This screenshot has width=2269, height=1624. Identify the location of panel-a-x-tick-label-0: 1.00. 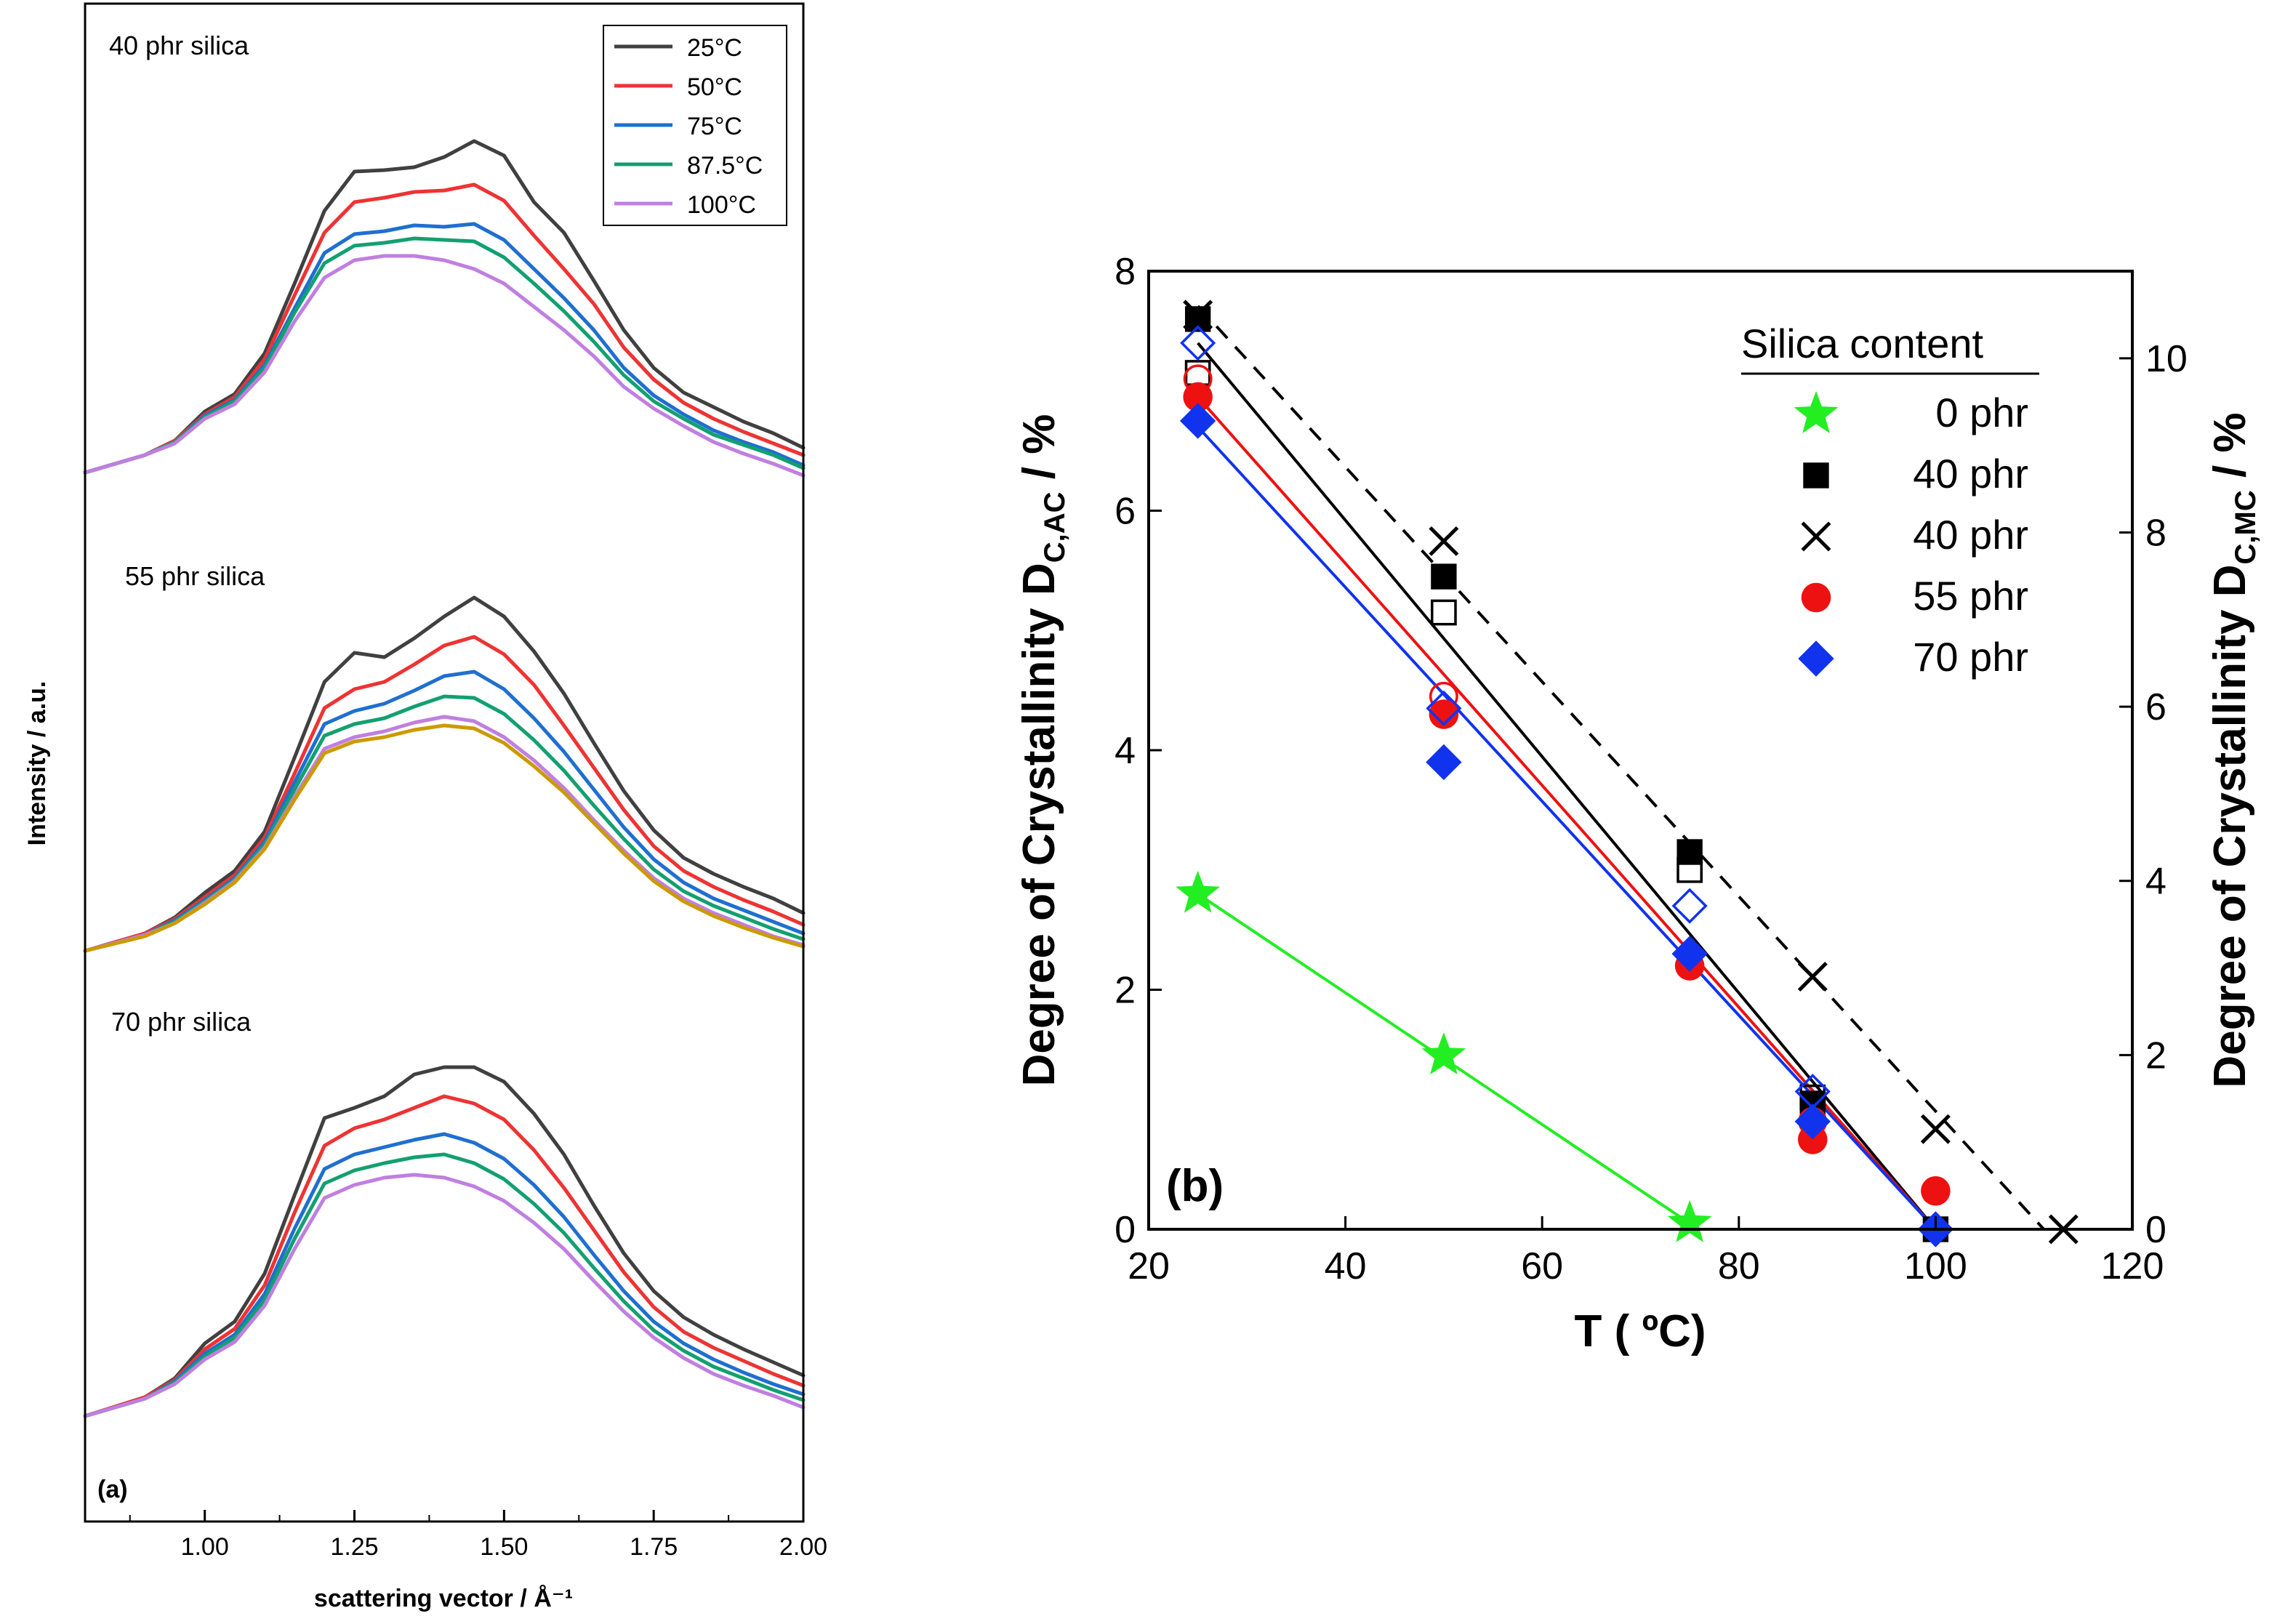
(205, 1547).